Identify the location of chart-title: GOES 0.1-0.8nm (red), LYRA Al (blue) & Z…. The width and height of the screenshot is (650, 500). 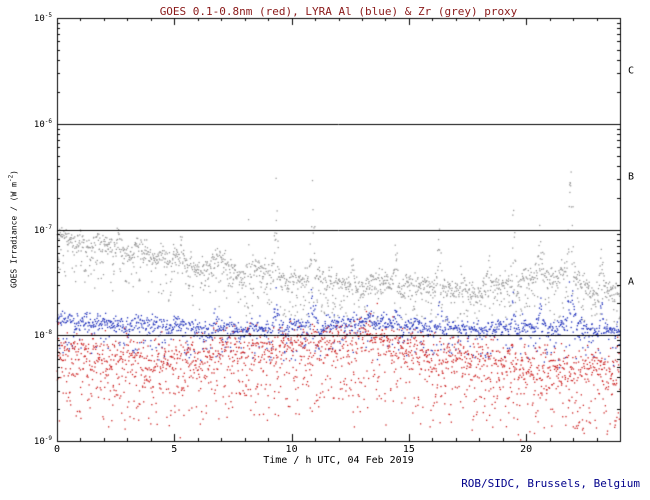
(338, 11).